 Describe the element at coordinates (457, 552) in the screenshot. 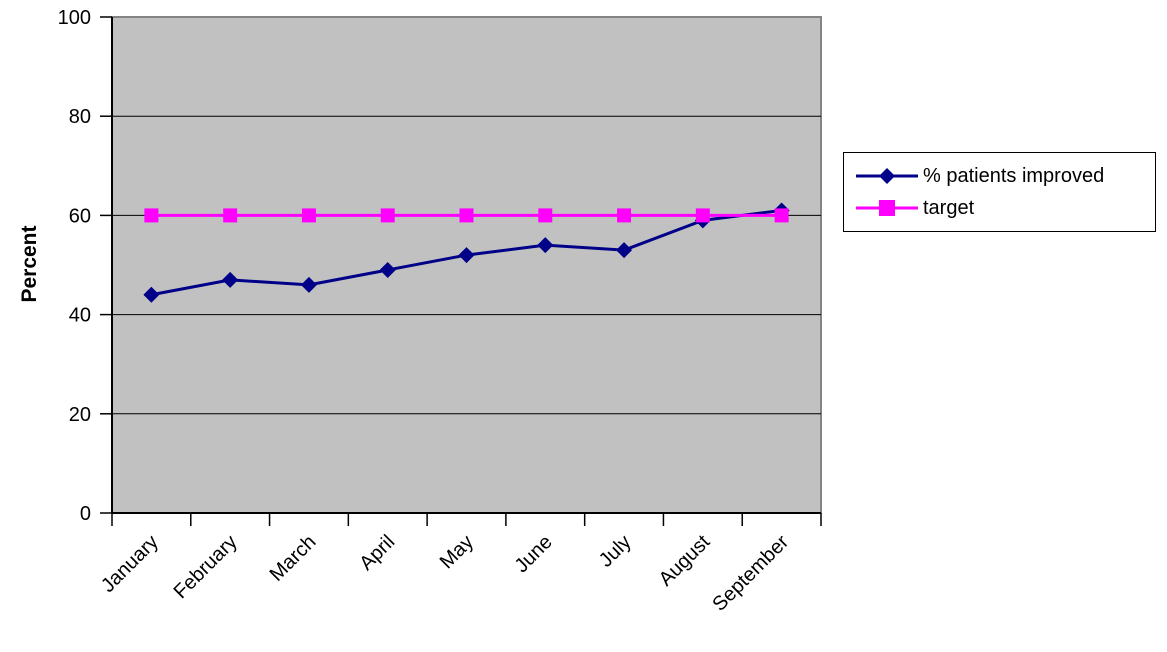

I see `svg-text: May` at that location.